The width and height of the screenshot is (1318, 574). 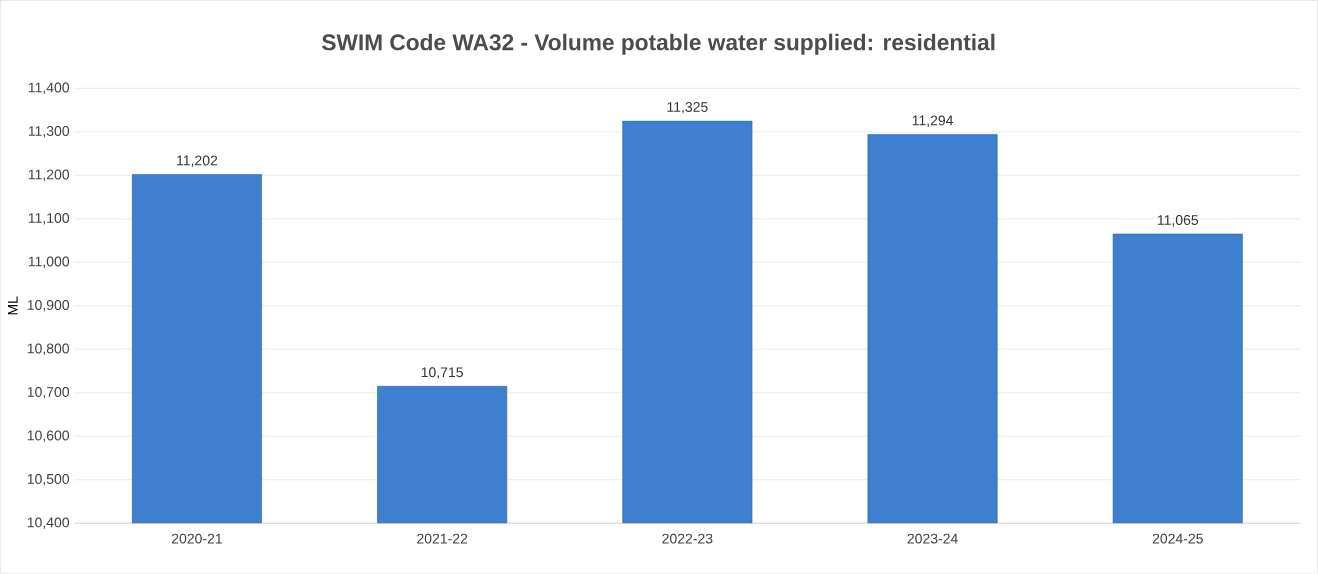 What do you see at coordinates (49, 88) in the screenshot?
I see `y-tick-label: 11,400` at bounding box center [49, 88].